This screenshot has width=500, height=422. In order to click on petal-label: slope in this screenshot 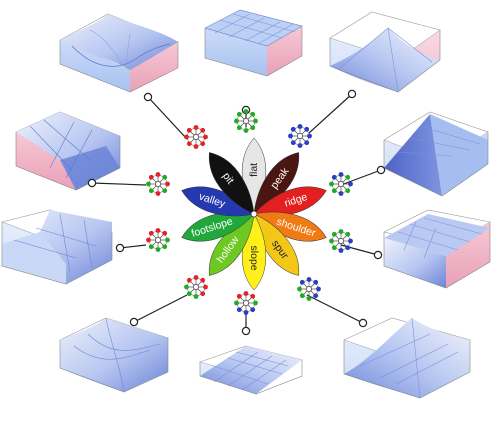, I will do `click(254, 258)`.